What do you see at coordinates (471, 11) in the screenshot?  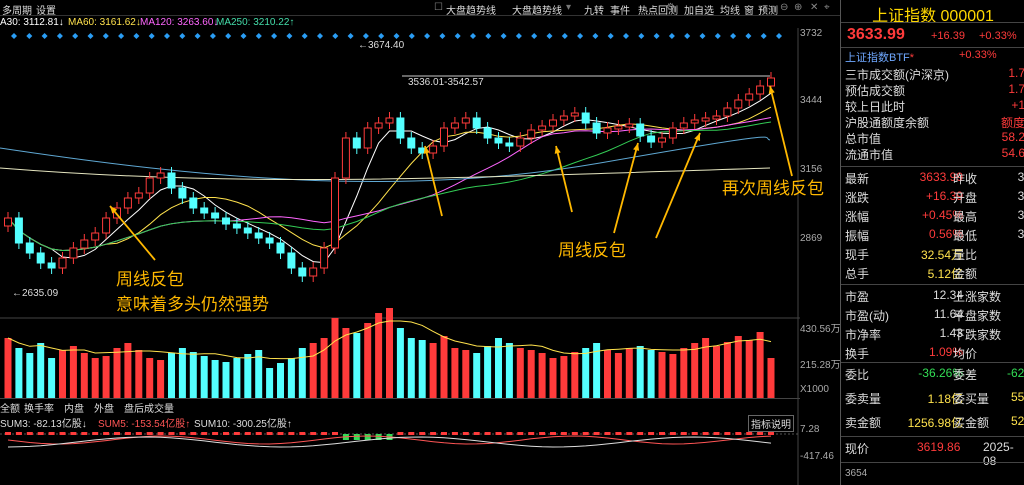 I see `trend-line-toggle: 大盘趋势线` at bounding box center [471, 11].